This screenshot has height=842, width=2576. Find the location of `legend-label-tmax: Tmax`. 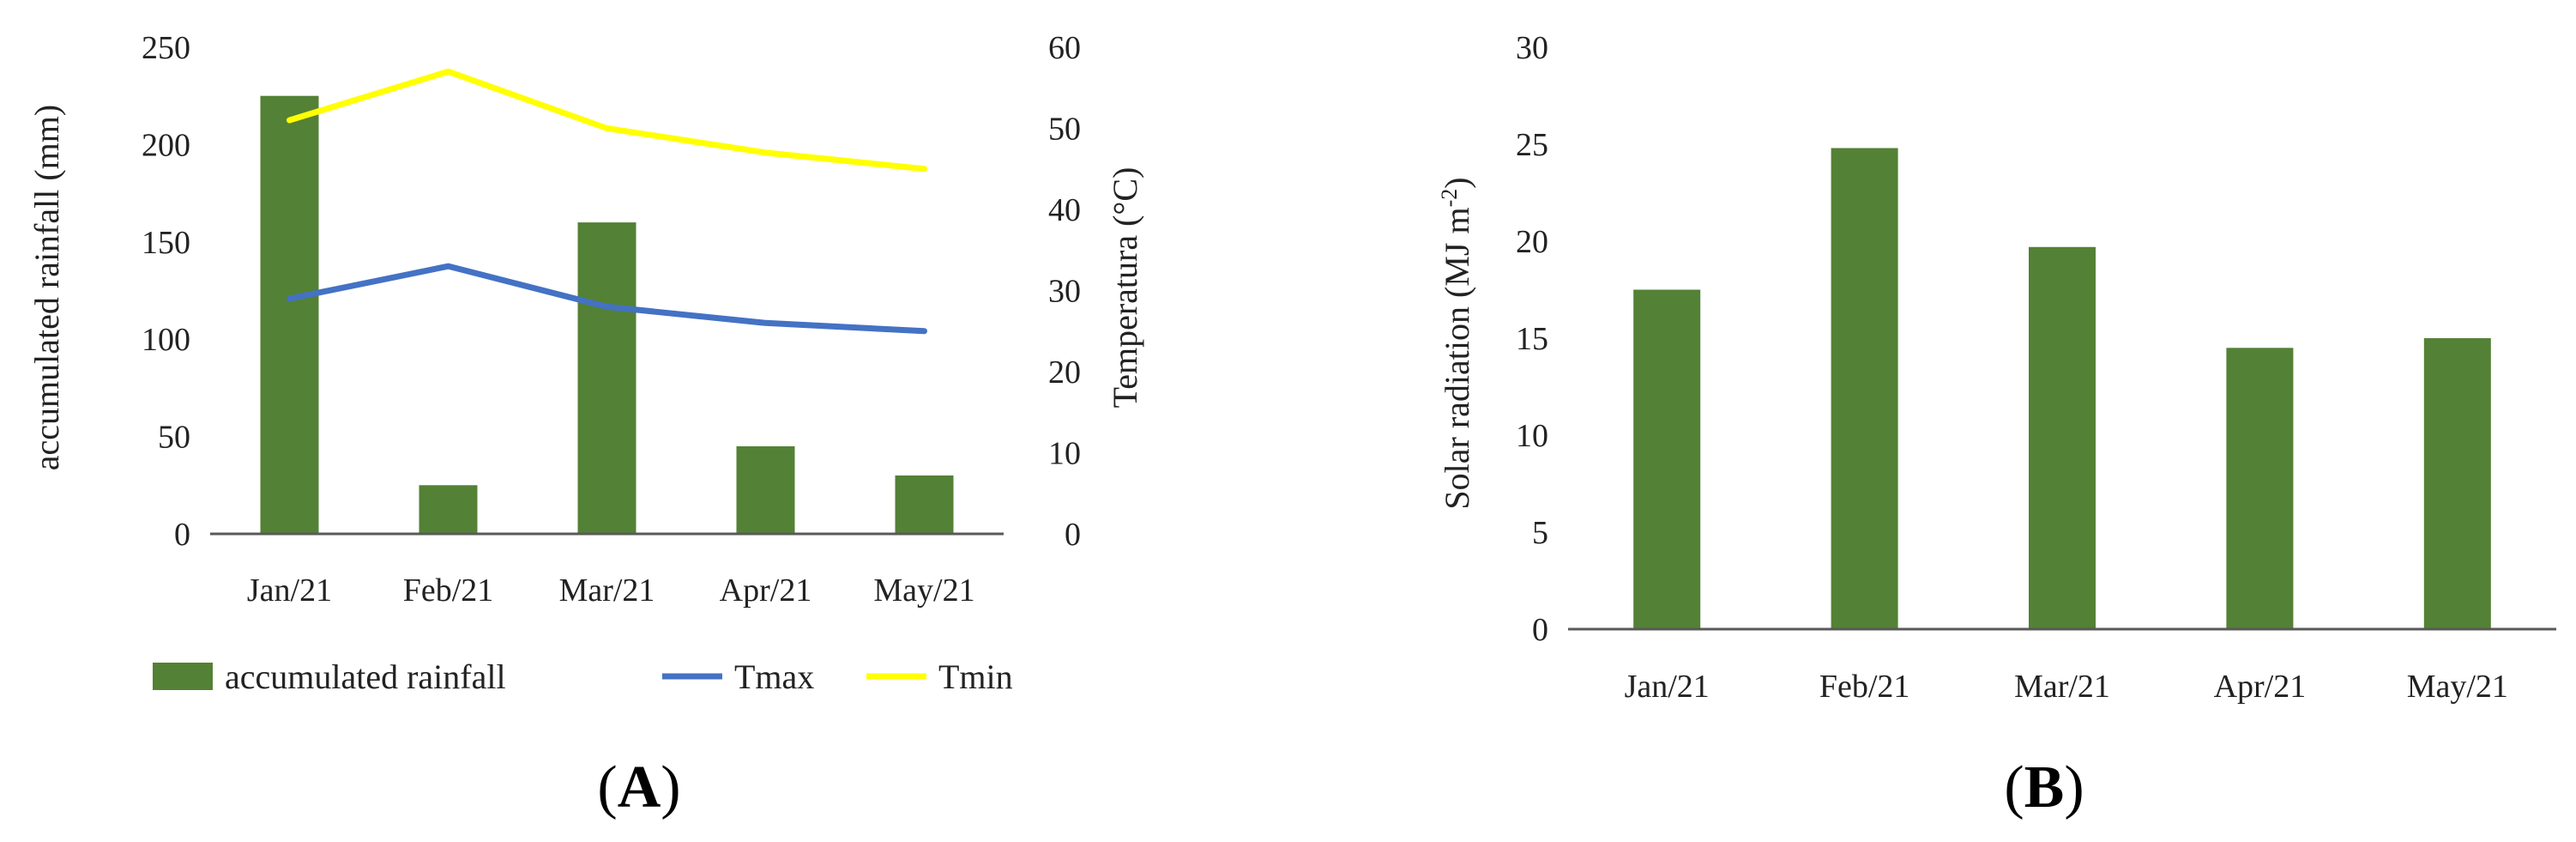

legend-label-tmax: Tmax is located at coordinates (774, 676).